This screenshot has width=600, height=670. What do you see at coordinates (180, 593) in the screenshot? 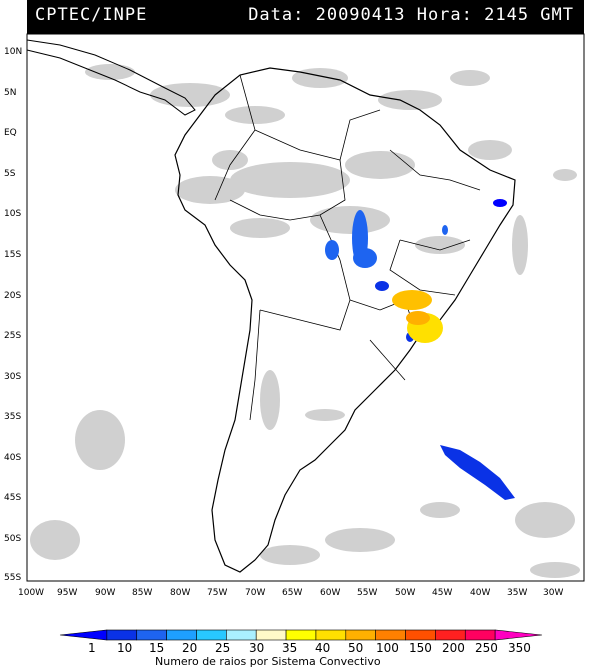
I see `lon-label: 80W` at bounding box center [180, 593].